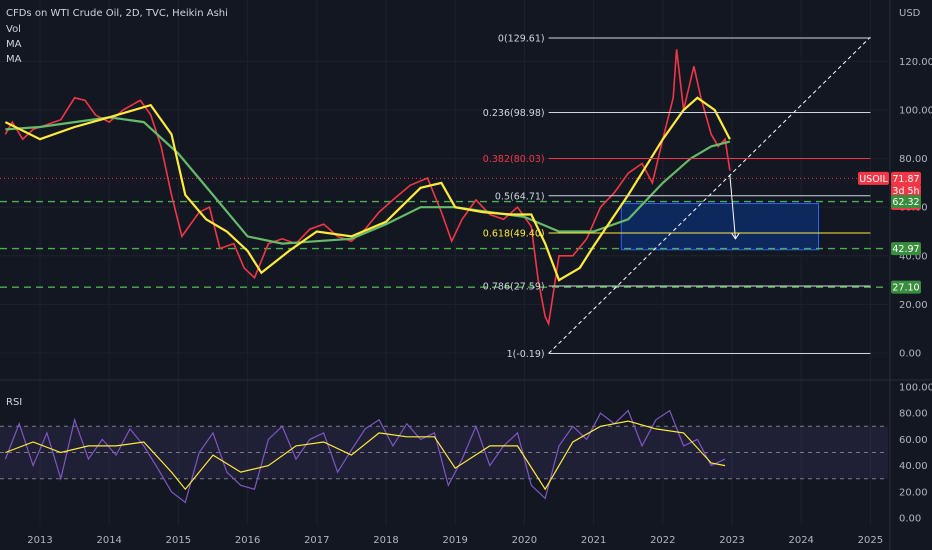  What do you see at coordinates (913, 305) in the screenshot?
I see `y-tick-label: 20.00` at bounding box center [913, 305].